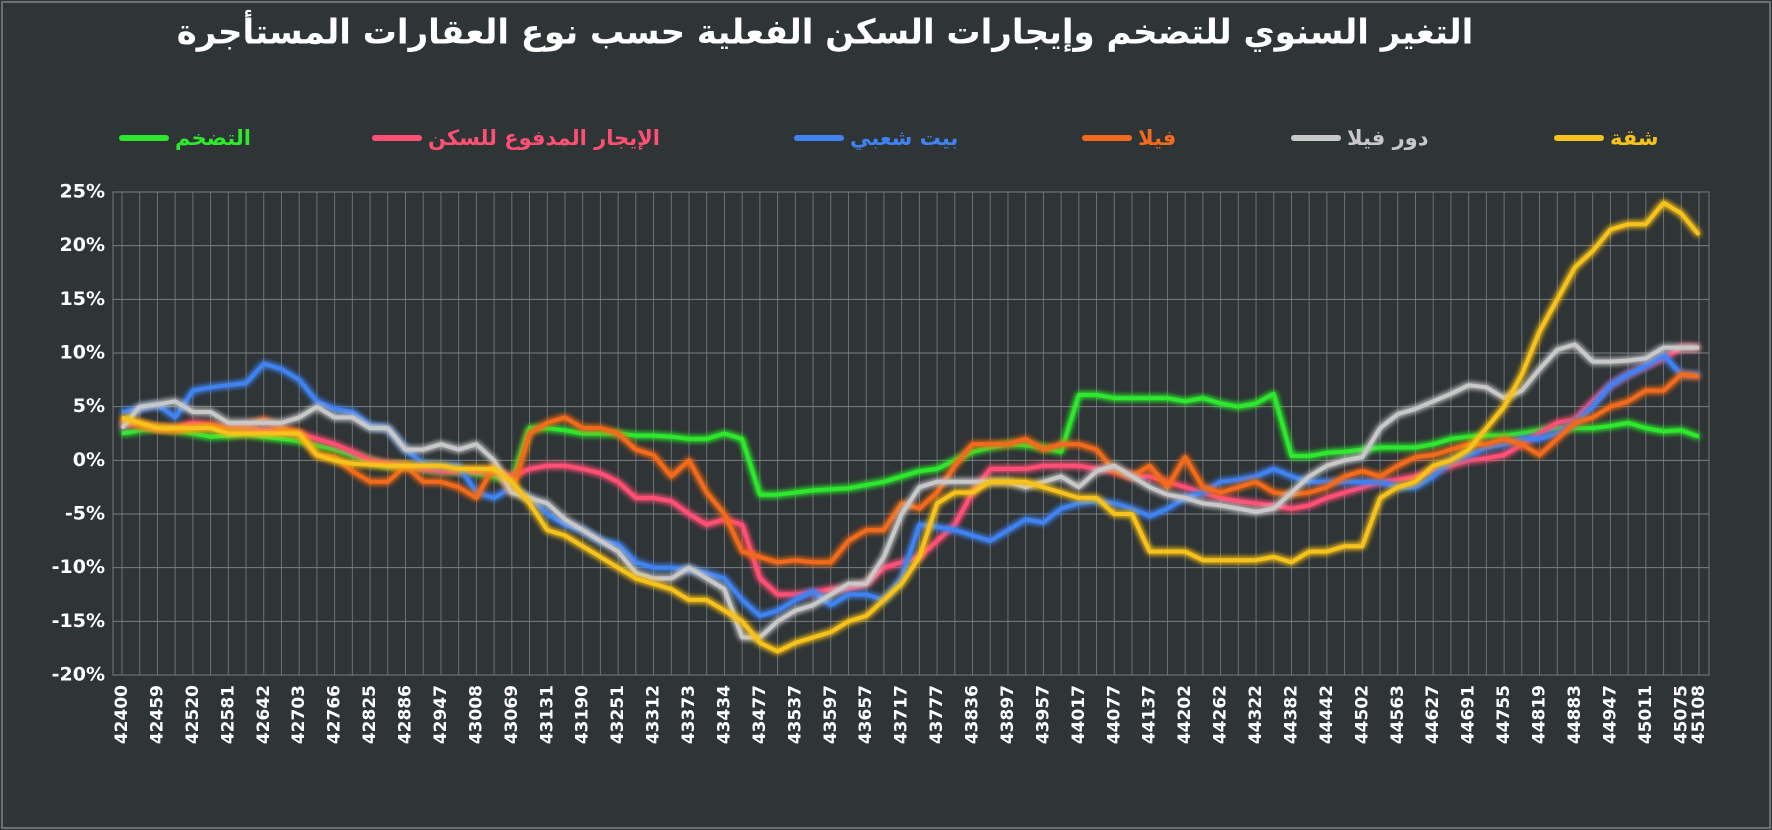 This screenshot has width=1772, height=830. Describe the element at coordinates (1157, 138) in the screenshot. I see `legend-label: فيلا` at that location.